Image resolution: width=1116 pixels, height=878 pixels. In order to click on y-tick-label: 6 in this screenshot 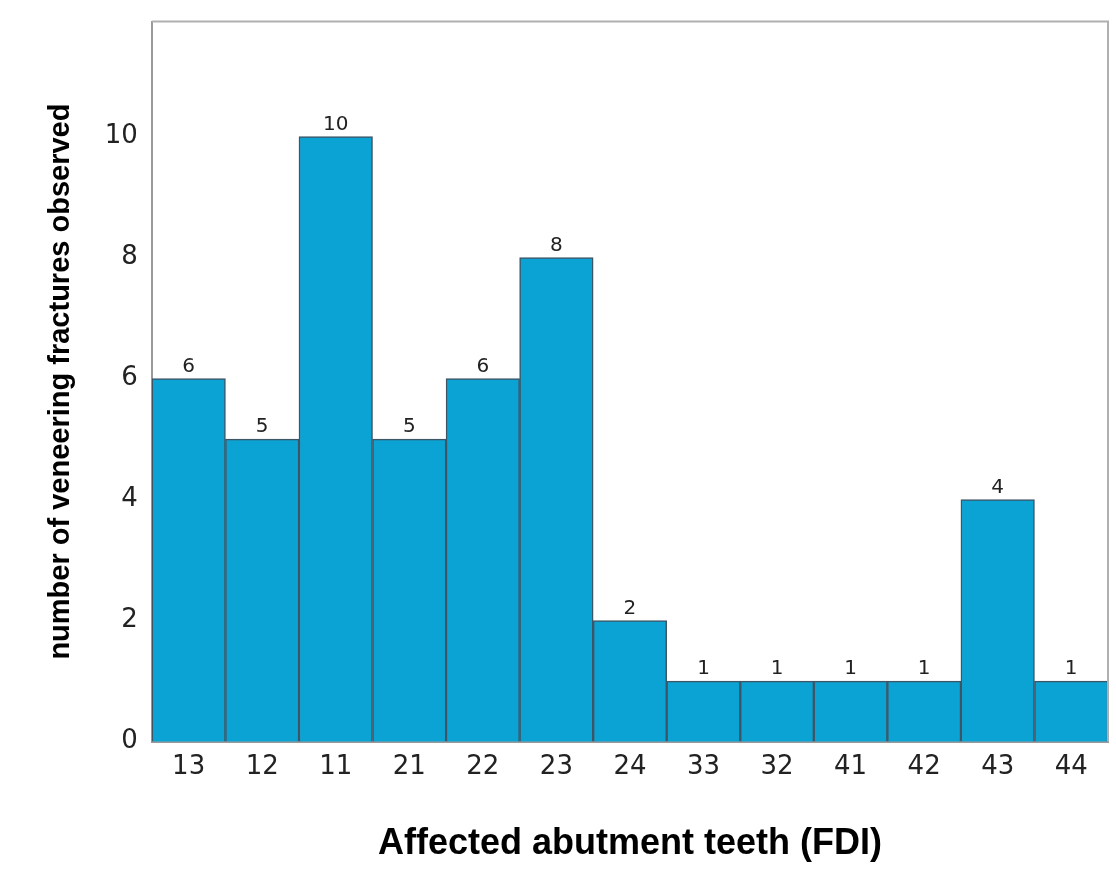, I will do `click(129, 376)`.